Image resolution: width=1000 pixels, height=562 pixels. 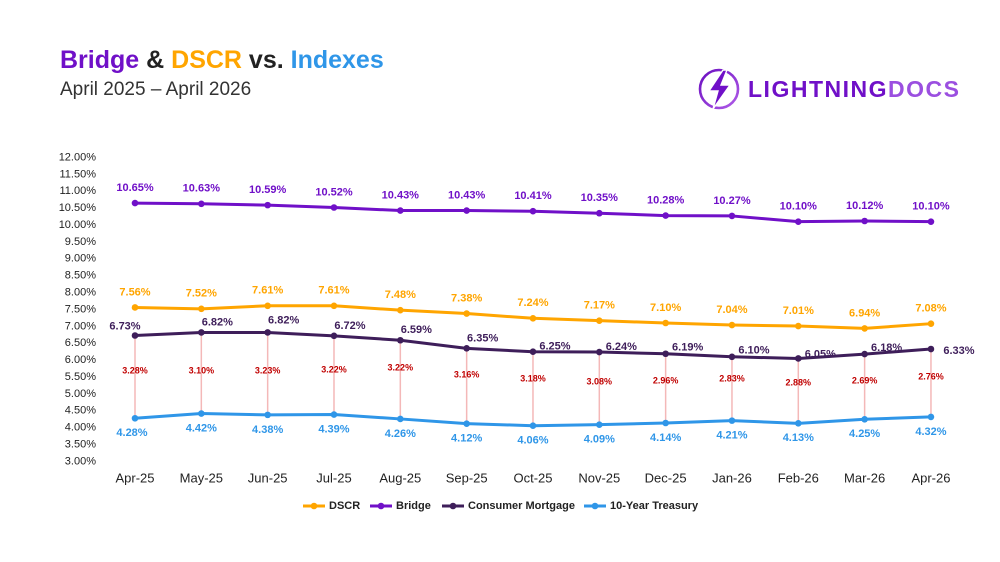 I want to click on y-tick-label: 6.00%, so click(x=80, y=360).